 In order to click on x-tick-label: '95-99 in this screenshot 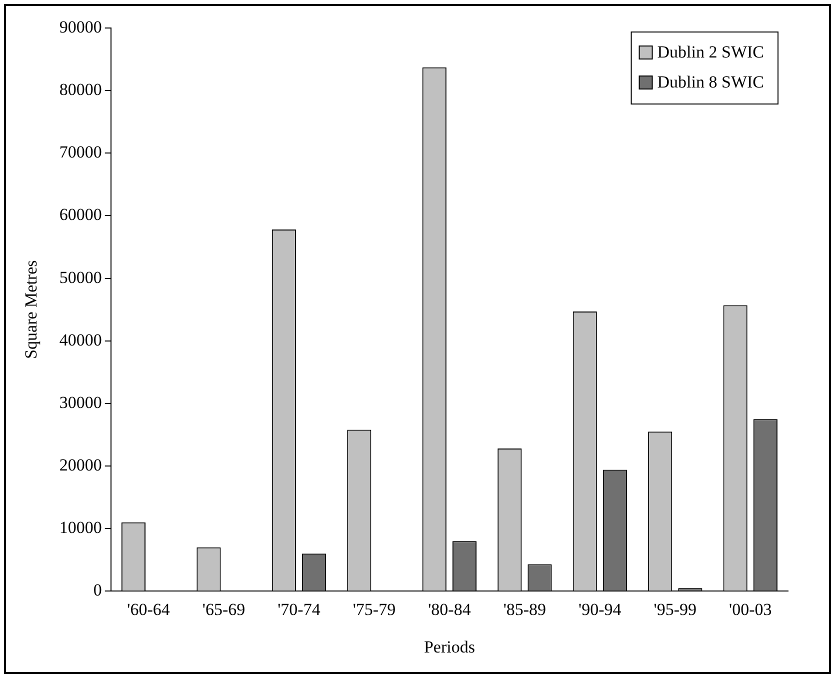, I will do `click(675, 609)`.